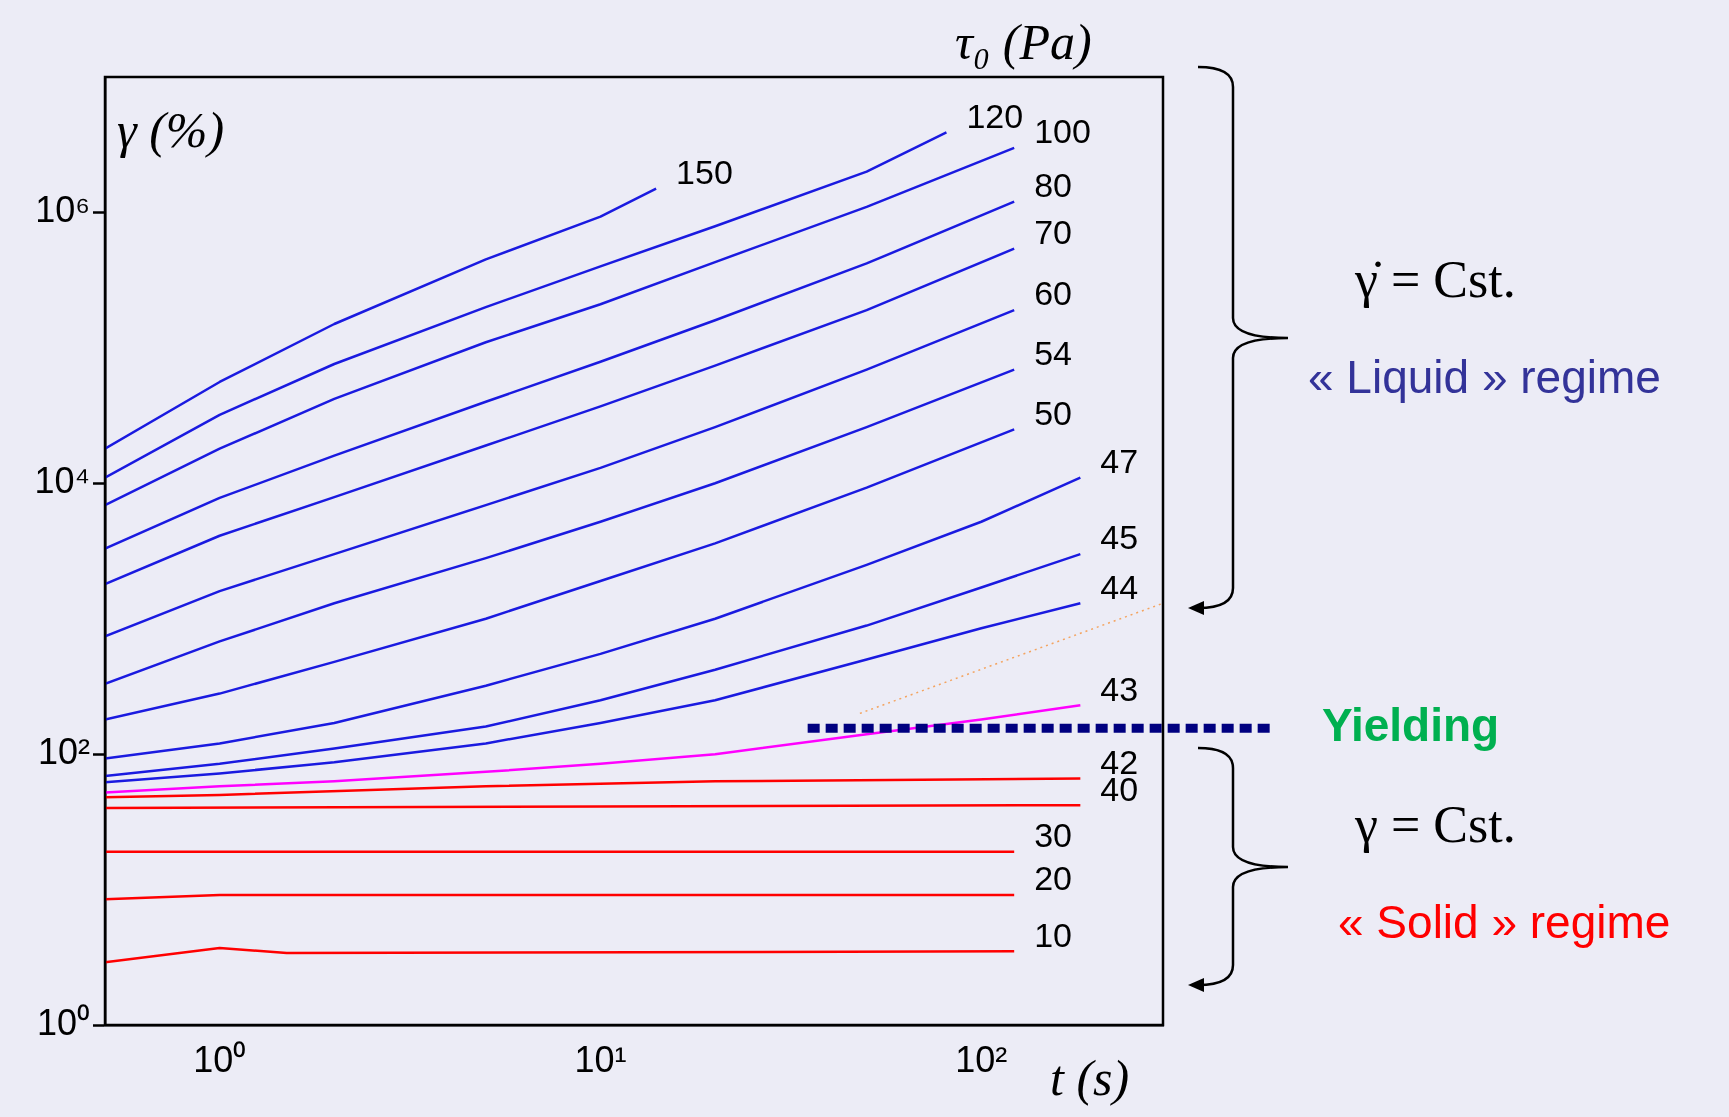 The height and width of the screenshot is (1117, 1729). What do you see at coordinates (1053, 835) in the screenshot?
I see `series-label: 30` at bounding box center [1053, 835].